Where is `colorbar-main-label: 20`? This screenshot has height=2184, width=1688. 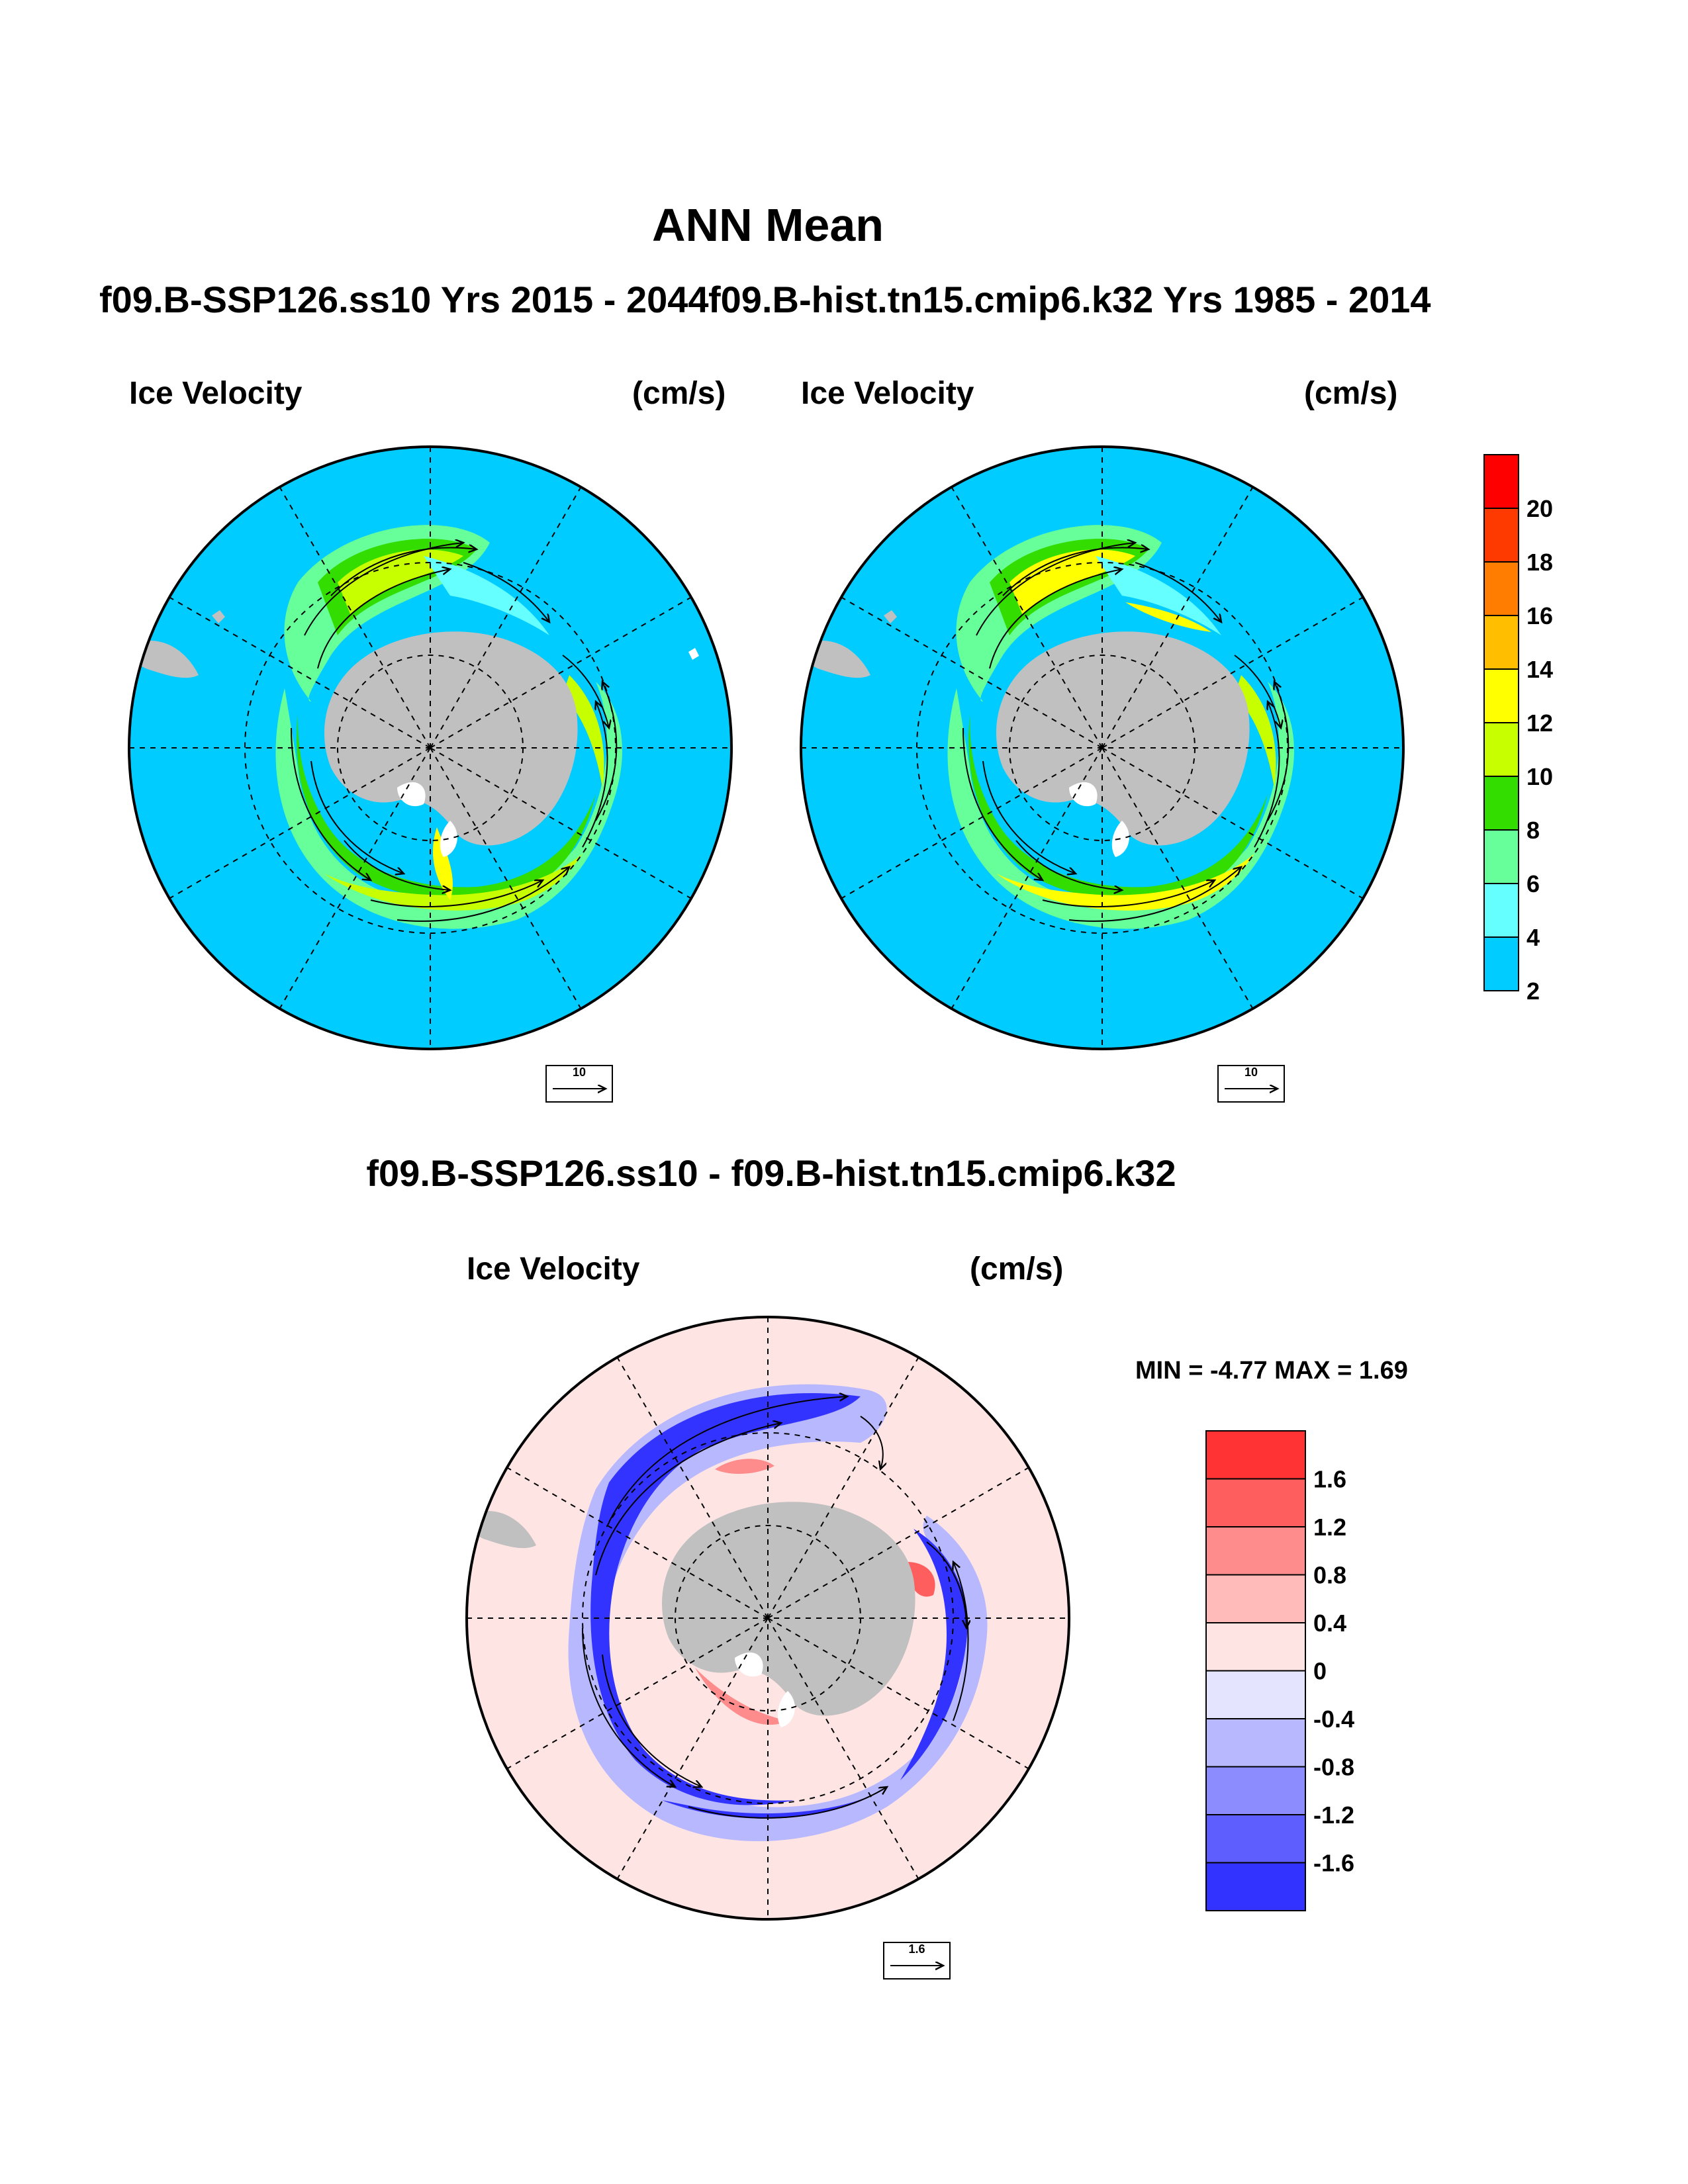
colorbar-main-label: 20 is located at coordinates (1539, 508).